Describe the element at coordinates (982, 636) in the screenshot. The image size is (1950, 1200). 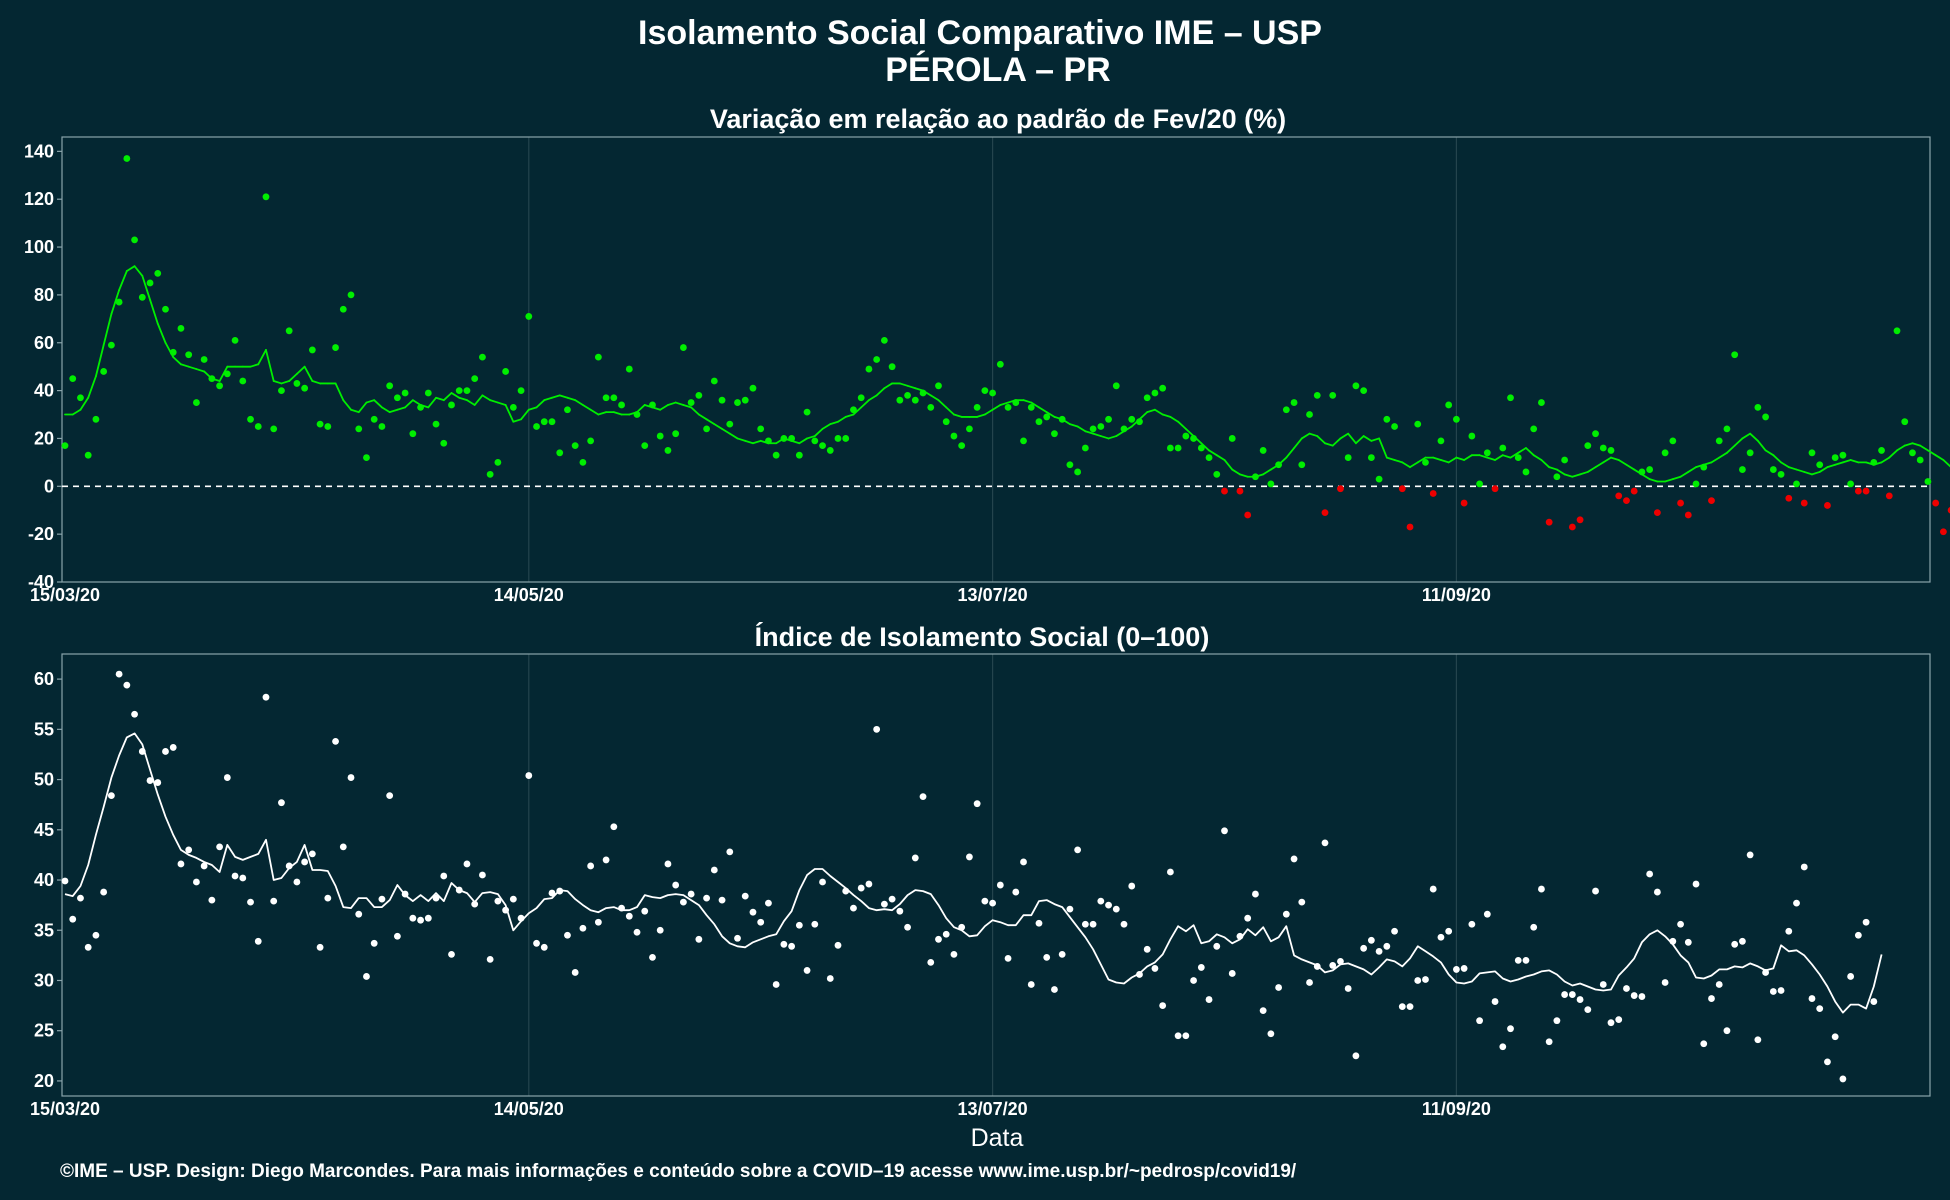
I see `panel2-title: Índice de Isolamento Social (0–100)` at that location.